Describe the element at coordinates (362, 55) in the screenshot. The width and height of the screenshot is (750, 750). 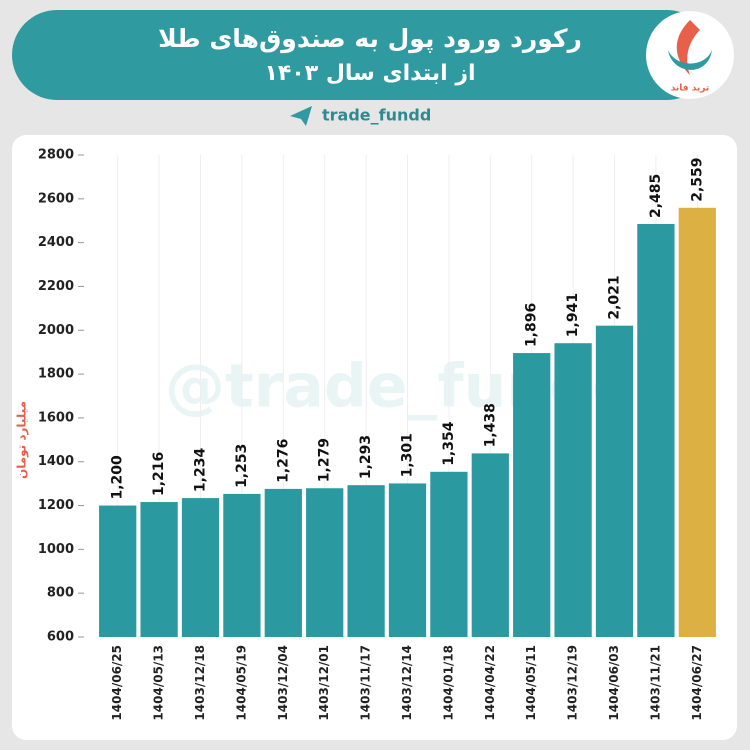
I see `header-banner` at that location.